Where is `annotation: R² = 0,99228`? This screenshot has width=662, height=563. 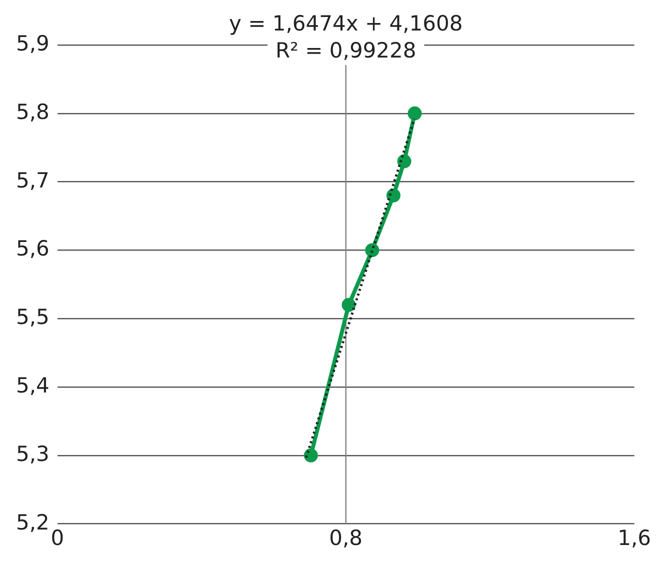
annotation: R² = 0,99228 is located at coordinates (345, 50).